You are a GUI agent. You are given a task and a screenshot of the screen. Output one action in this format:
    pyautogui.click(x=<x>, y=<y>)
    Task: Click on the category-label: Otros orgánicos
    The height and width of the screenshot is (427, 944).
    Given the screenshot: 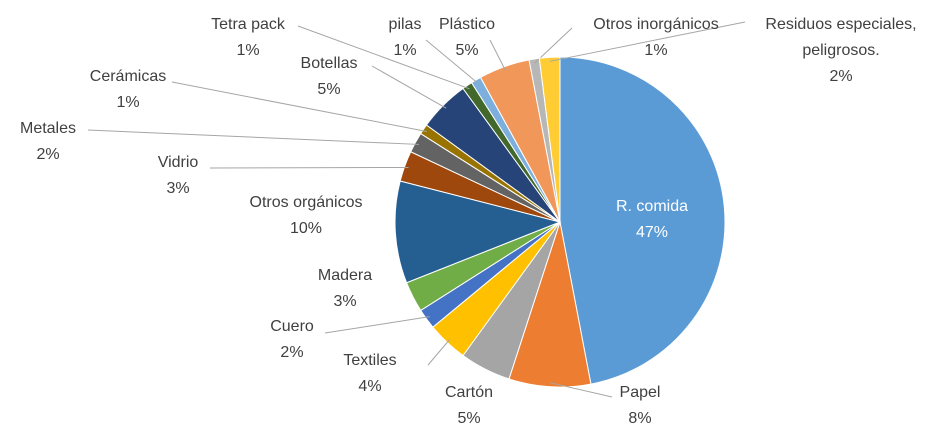 What is the action you would take?
    pyautogui.click(x=306, y=202)
    